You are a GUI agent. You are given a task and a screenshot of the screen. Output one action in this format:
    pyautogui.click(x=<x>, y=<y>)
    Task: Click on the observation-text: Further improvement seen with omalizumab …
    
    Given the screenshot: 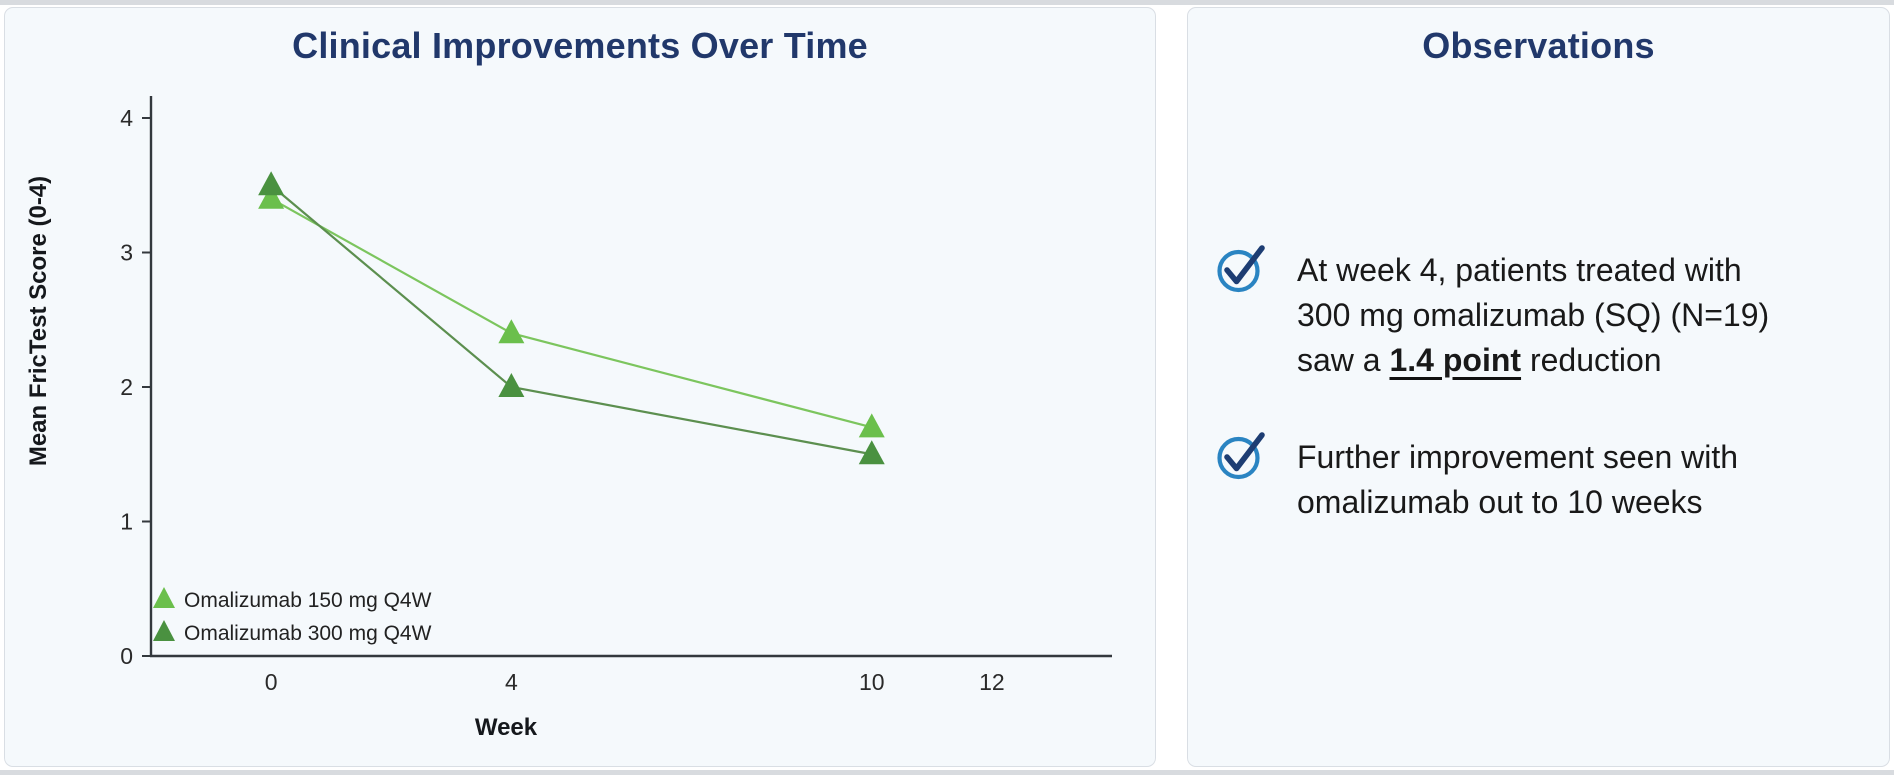 What is the action you would take?
    pyautogui.click(x=1579, y=480)
    